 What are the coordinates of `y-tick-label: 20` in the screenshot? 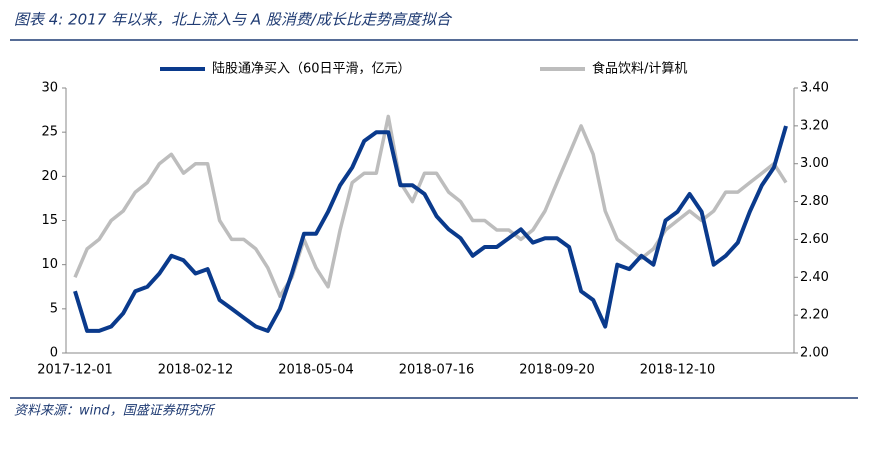 It's located at (49, 176).